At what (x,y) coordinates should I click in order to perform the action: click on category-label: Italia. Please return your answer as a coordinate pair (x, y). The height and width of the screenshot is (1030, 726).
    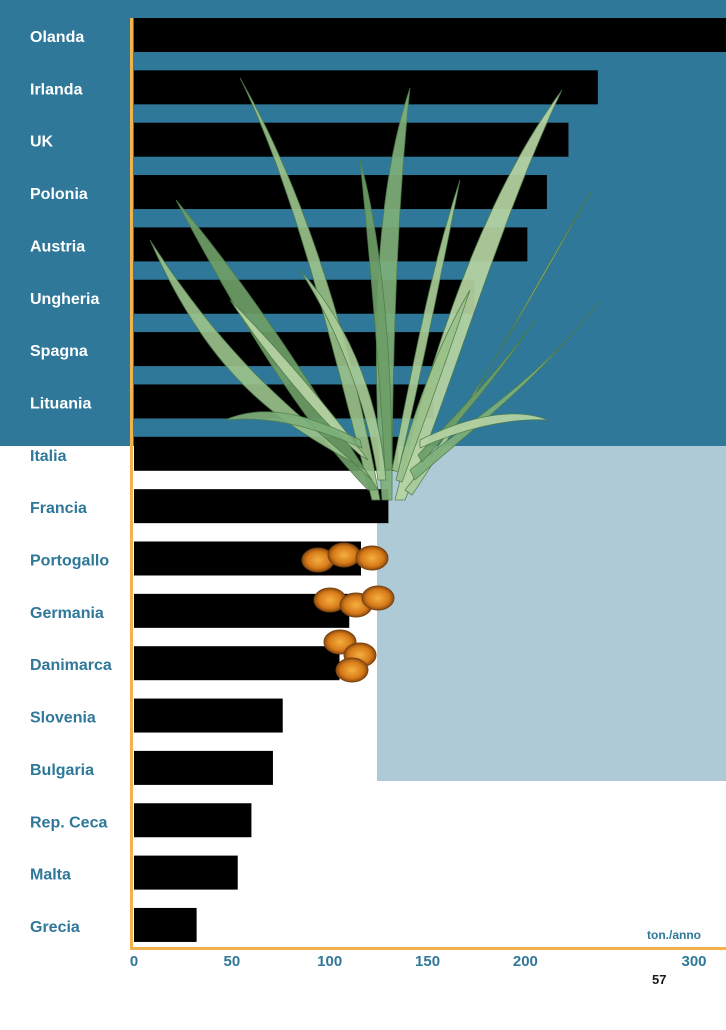
    Looking at the image, I should click on (48, 456).